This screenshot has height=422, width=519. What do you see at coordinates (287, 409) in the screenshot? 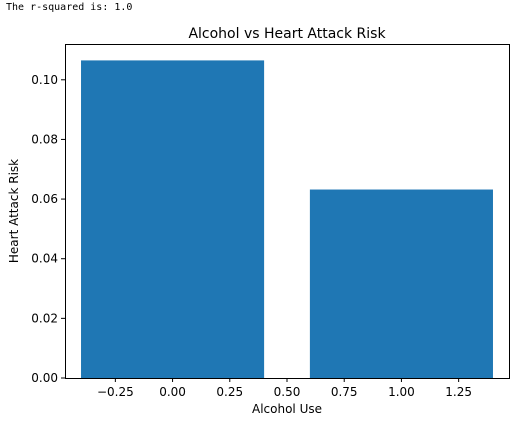
I see `x-axis-label: Alcohol Use` at bounding box center [287, 409].